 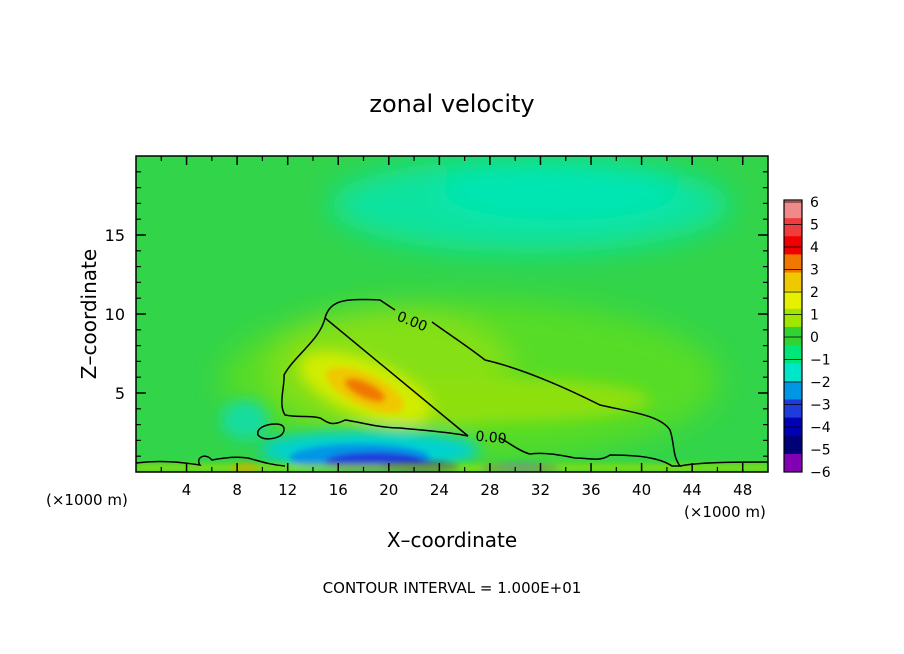 I want to click on colorbar-label: −3, so click(x=820, y=406).